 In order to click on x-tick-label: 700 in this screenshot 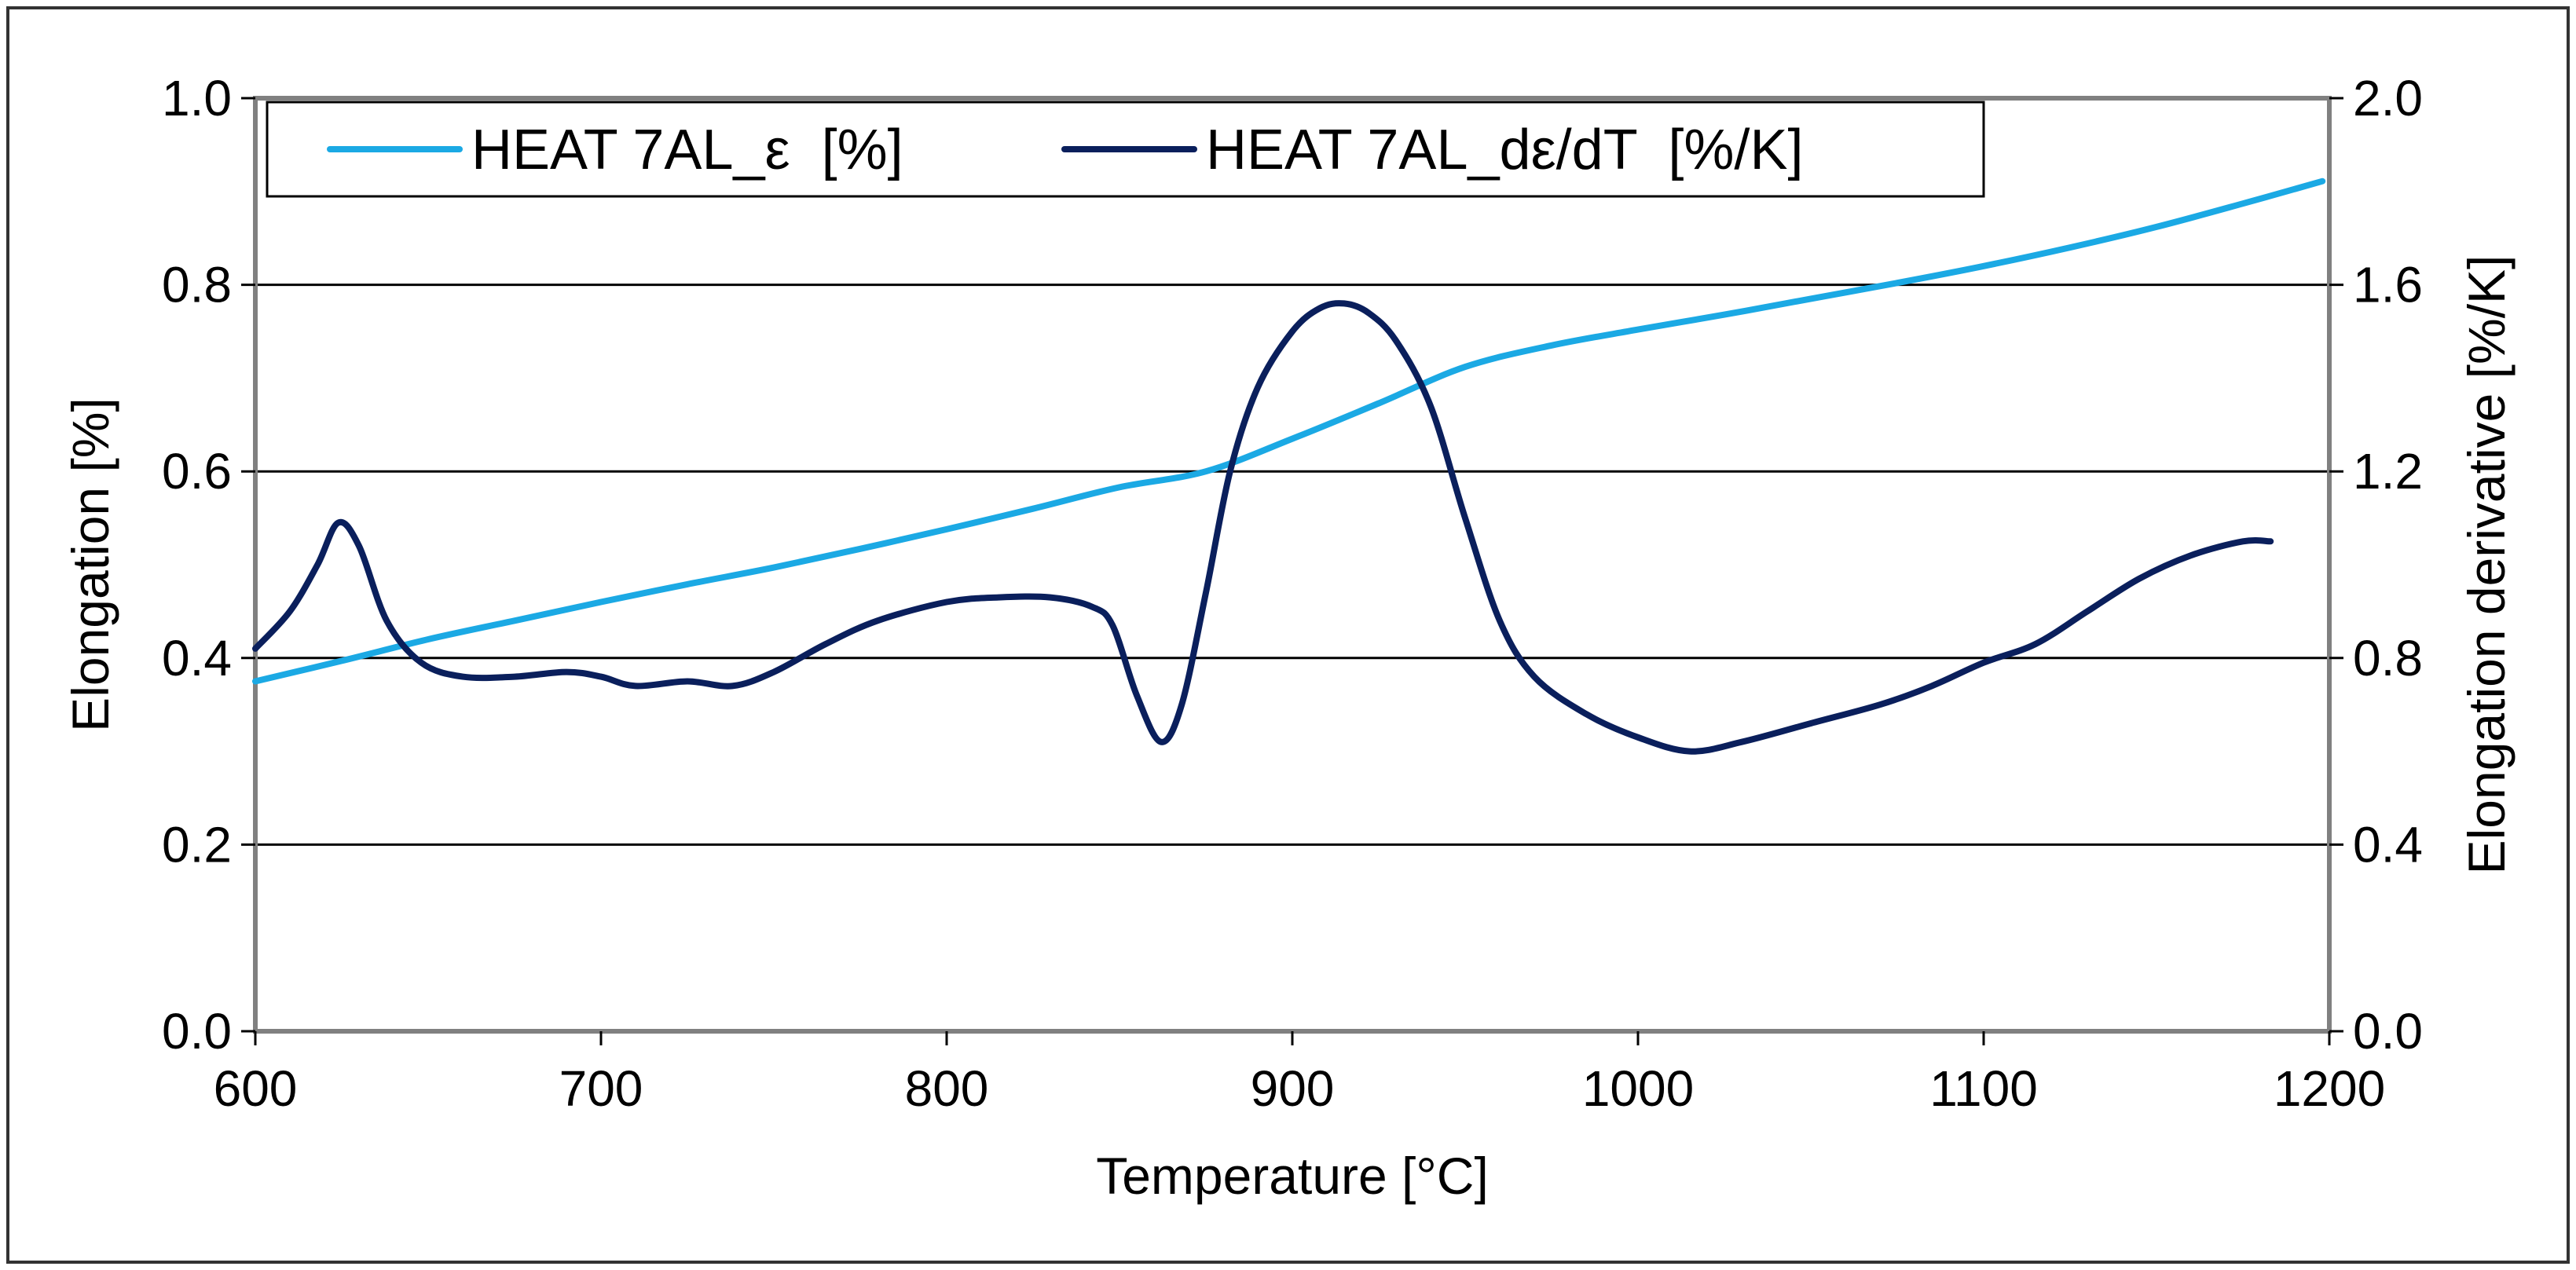, I will do `click(601, 1088)`.